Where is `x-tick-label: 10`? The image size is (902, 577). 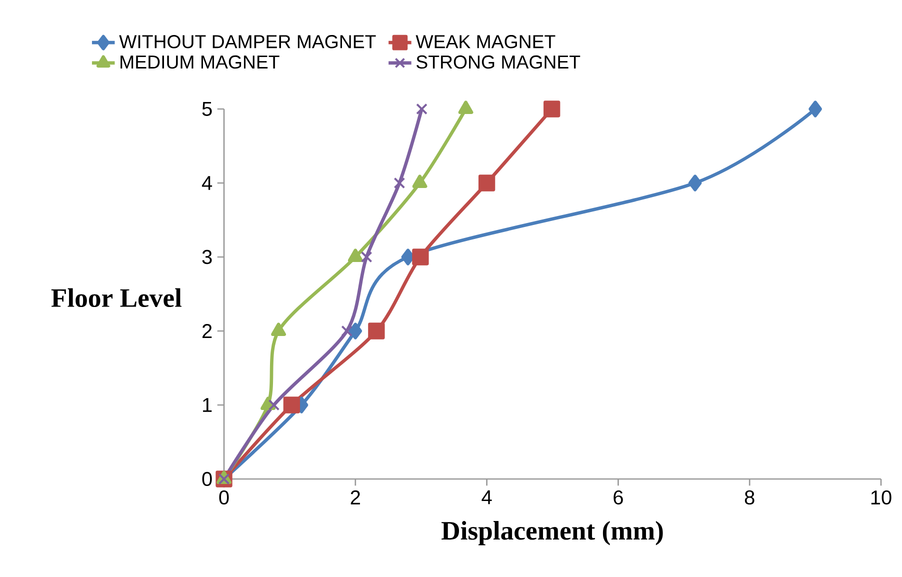 x-tick-label: 10 is located at coordinates (881, 497).